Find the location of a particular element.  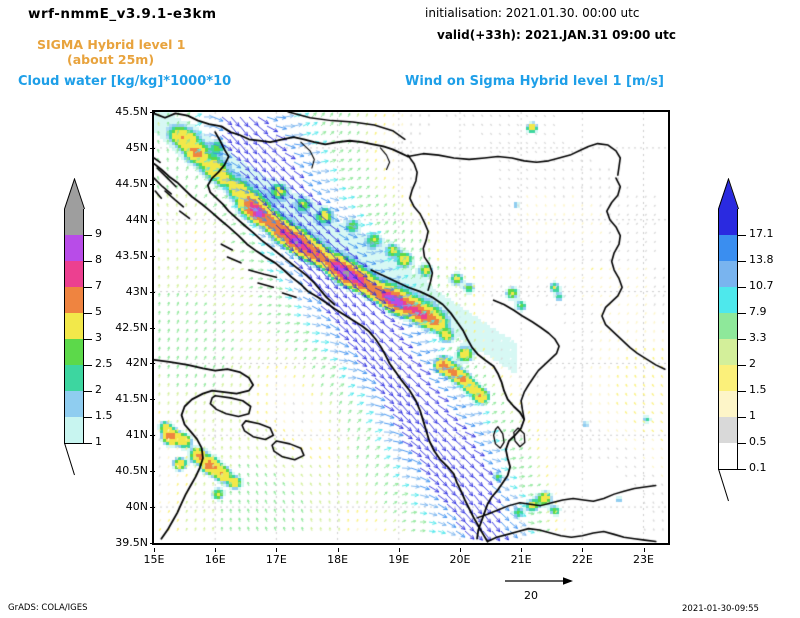

level-description-line1: SIGMA Hybrid level 1 is located at coordinates (111, 44).